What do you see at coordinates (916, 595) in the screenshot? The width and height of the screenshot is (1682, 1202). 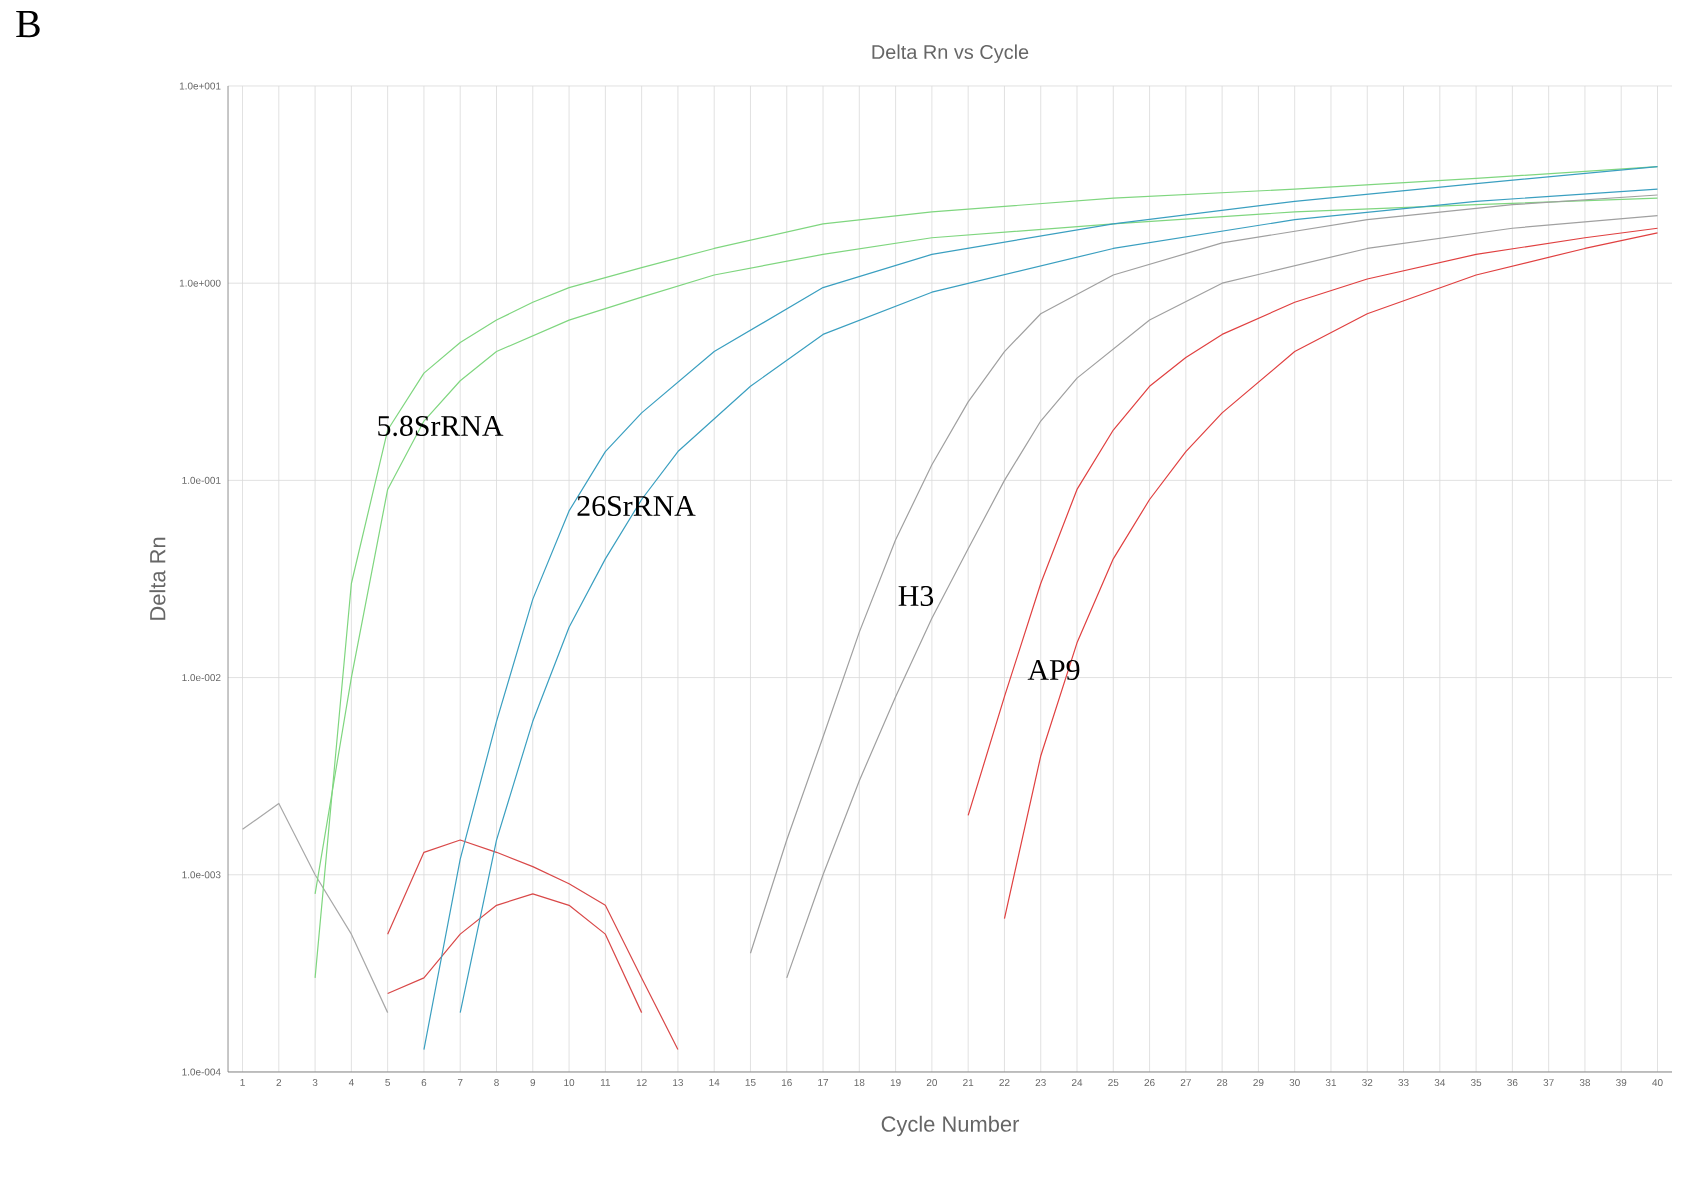 I see `annotation: H3` at bounding box center [916, 595].